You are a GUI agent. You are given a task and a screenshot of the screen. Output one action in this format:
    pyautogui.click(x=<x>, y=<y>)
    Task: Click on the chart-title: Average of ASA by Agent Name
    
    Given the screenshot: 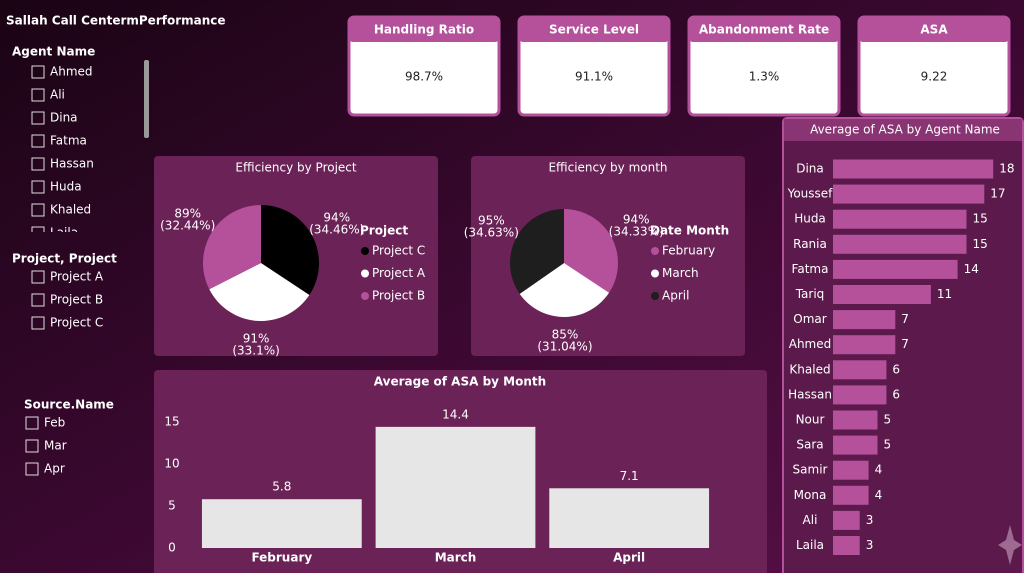 What is the action you would take?
    pyautogui.click(x=905, y=130)
    